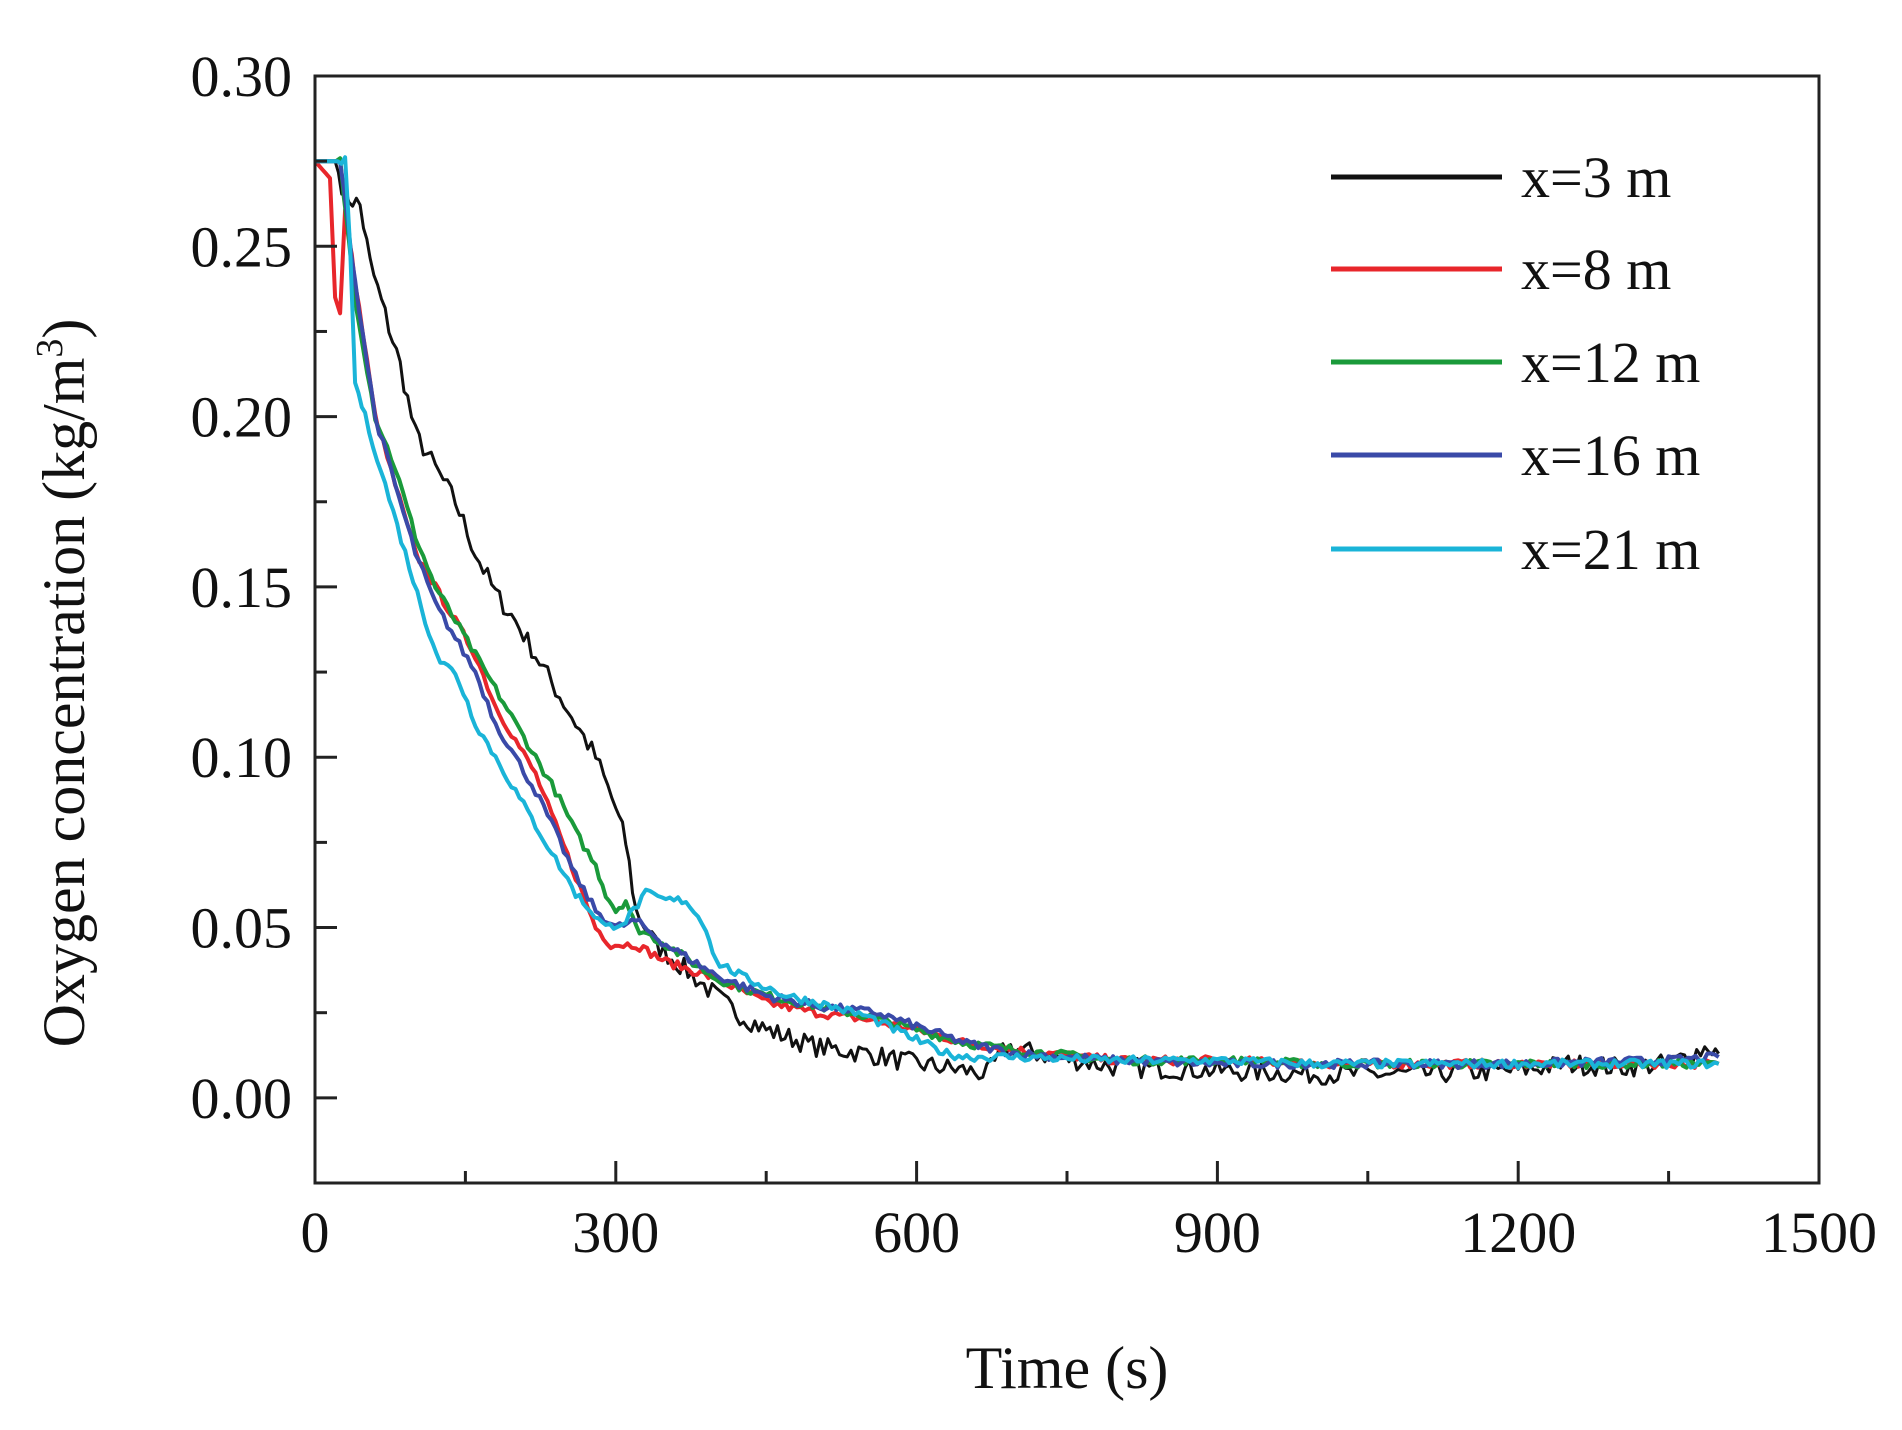 This screenshot has height=1430, width=1902. Describe the element at coordinates (1518, 1232) in the screenshot. I see `x-tick-label: 1200` at that location.